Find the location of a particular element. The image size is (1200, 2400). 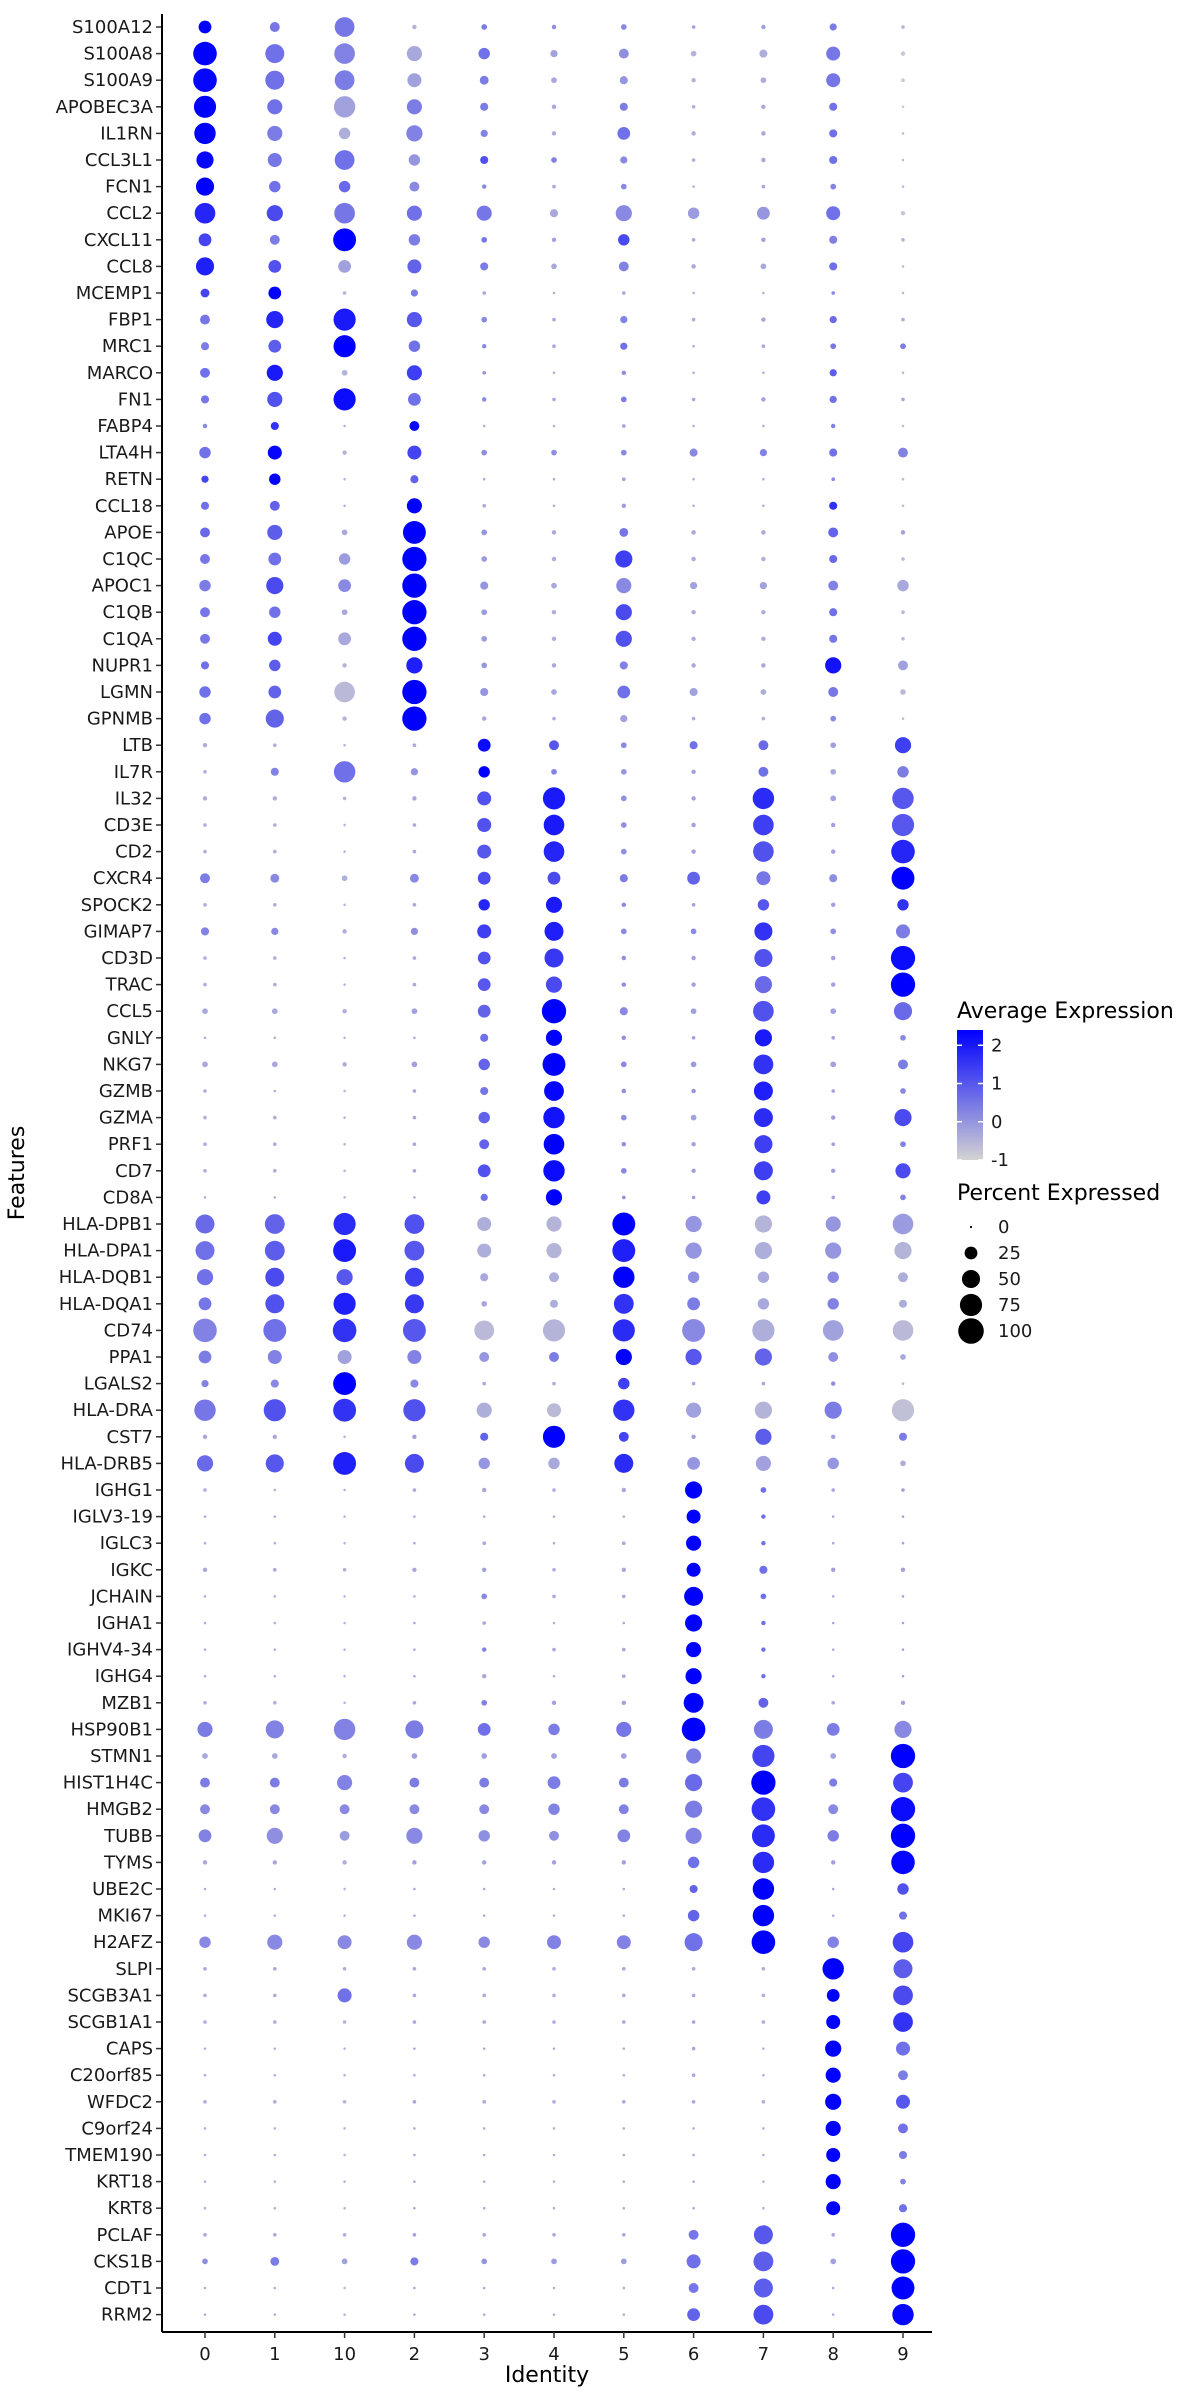

identity-label: 2 is located at coordinates (414, 2354).